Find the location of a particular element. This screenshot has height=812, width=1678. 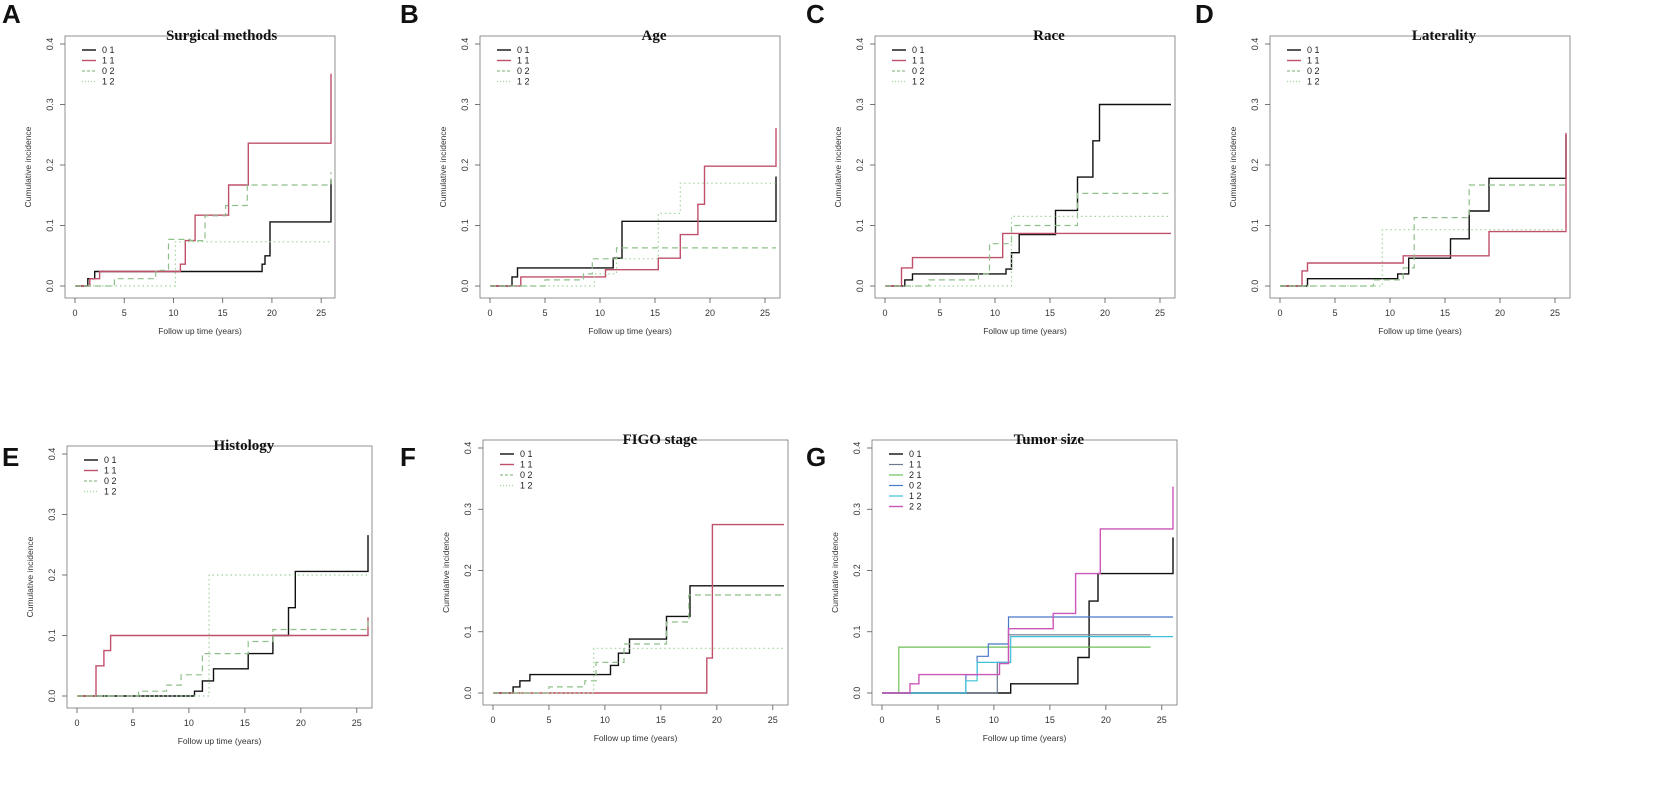

panel-letter: A is located at coordinates (11, 14).